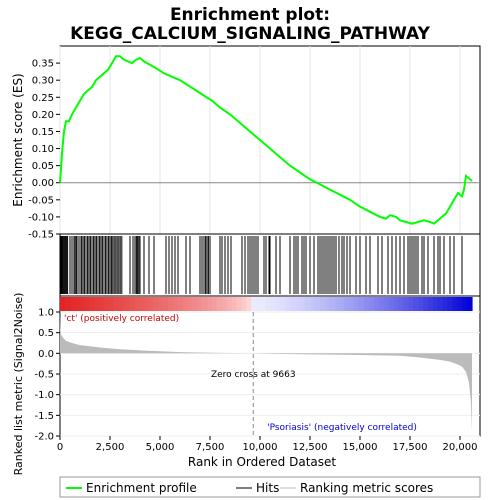  I want to click on es-ytick-label: -0.15, so click(41, 235).